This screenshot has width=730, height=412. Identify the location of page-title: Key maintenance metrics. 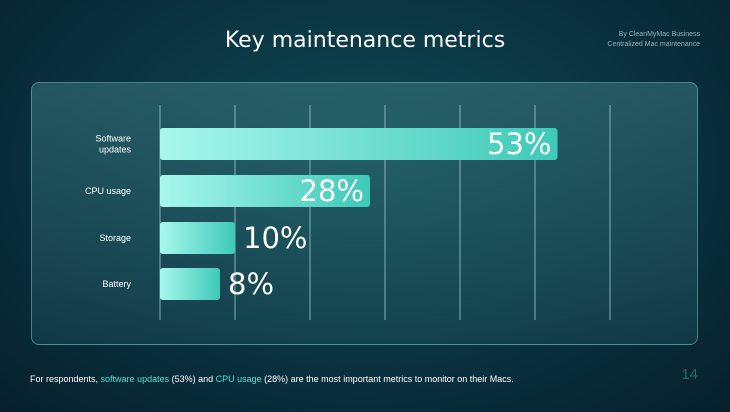
(365, 40).